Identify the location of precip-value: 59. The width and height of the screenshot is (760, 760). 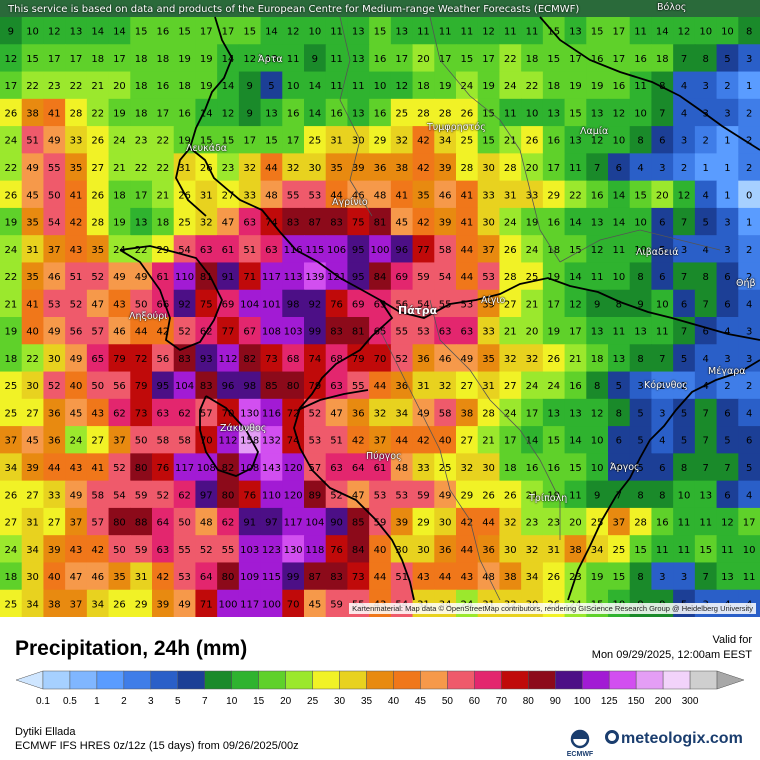
(336, 604).